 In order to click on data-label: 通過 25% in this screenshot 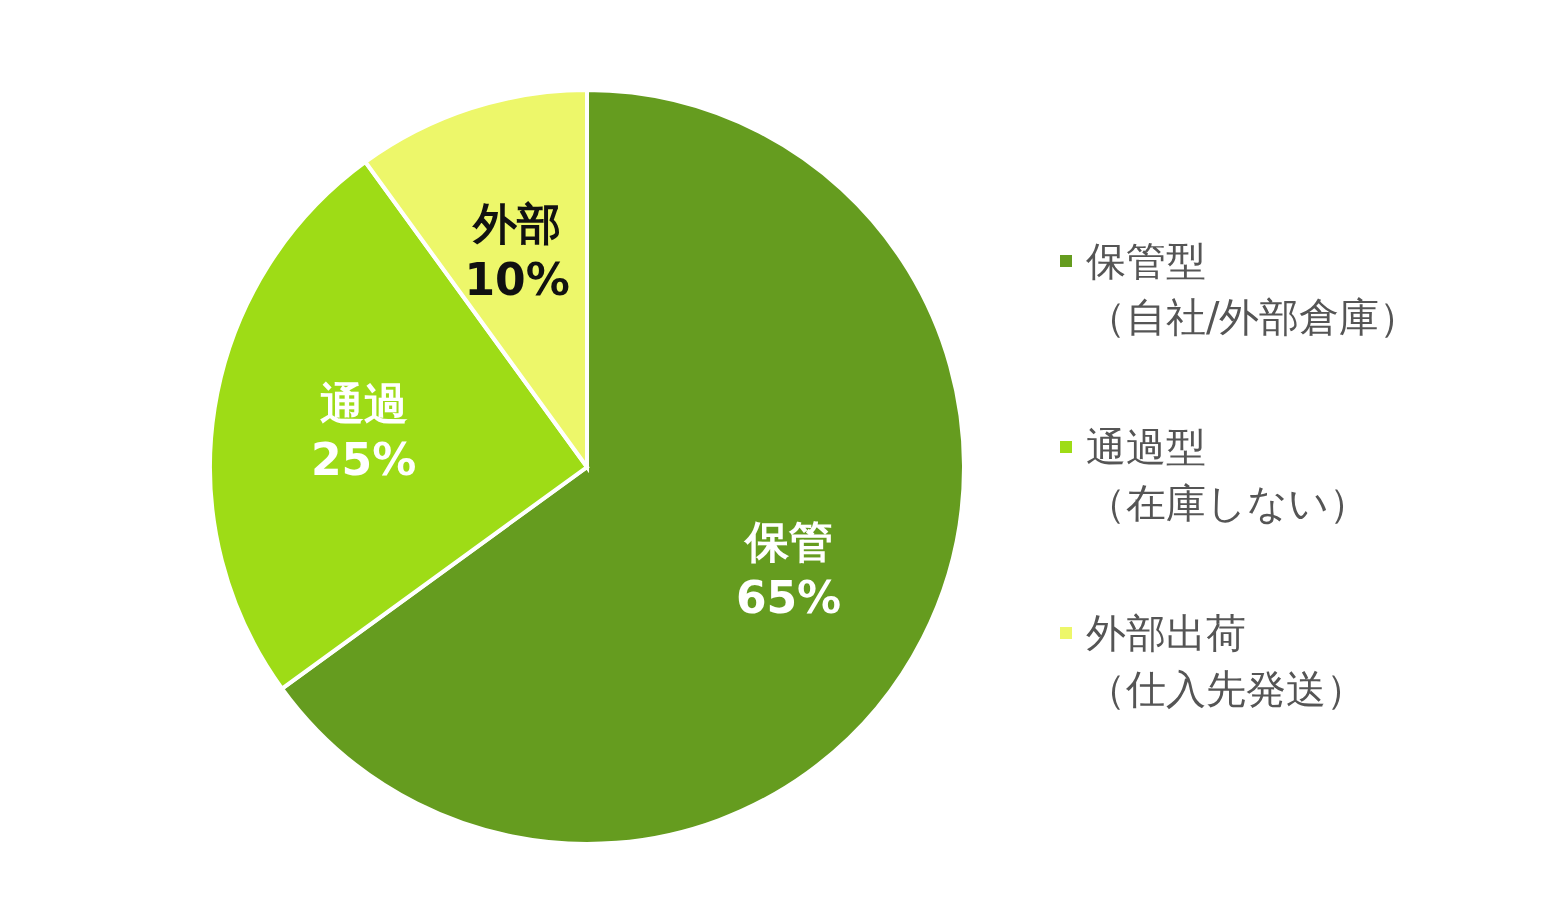, I will do `click(363, 431)`.